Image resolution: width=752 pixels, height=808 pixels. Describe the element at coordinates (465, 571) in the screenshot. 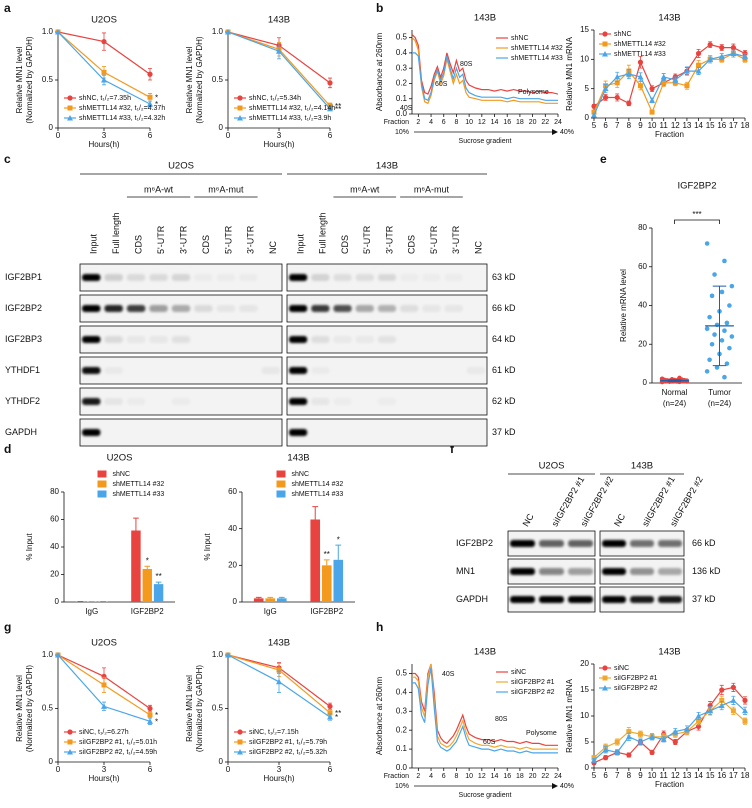

I see `row-label: MN1` at that location.